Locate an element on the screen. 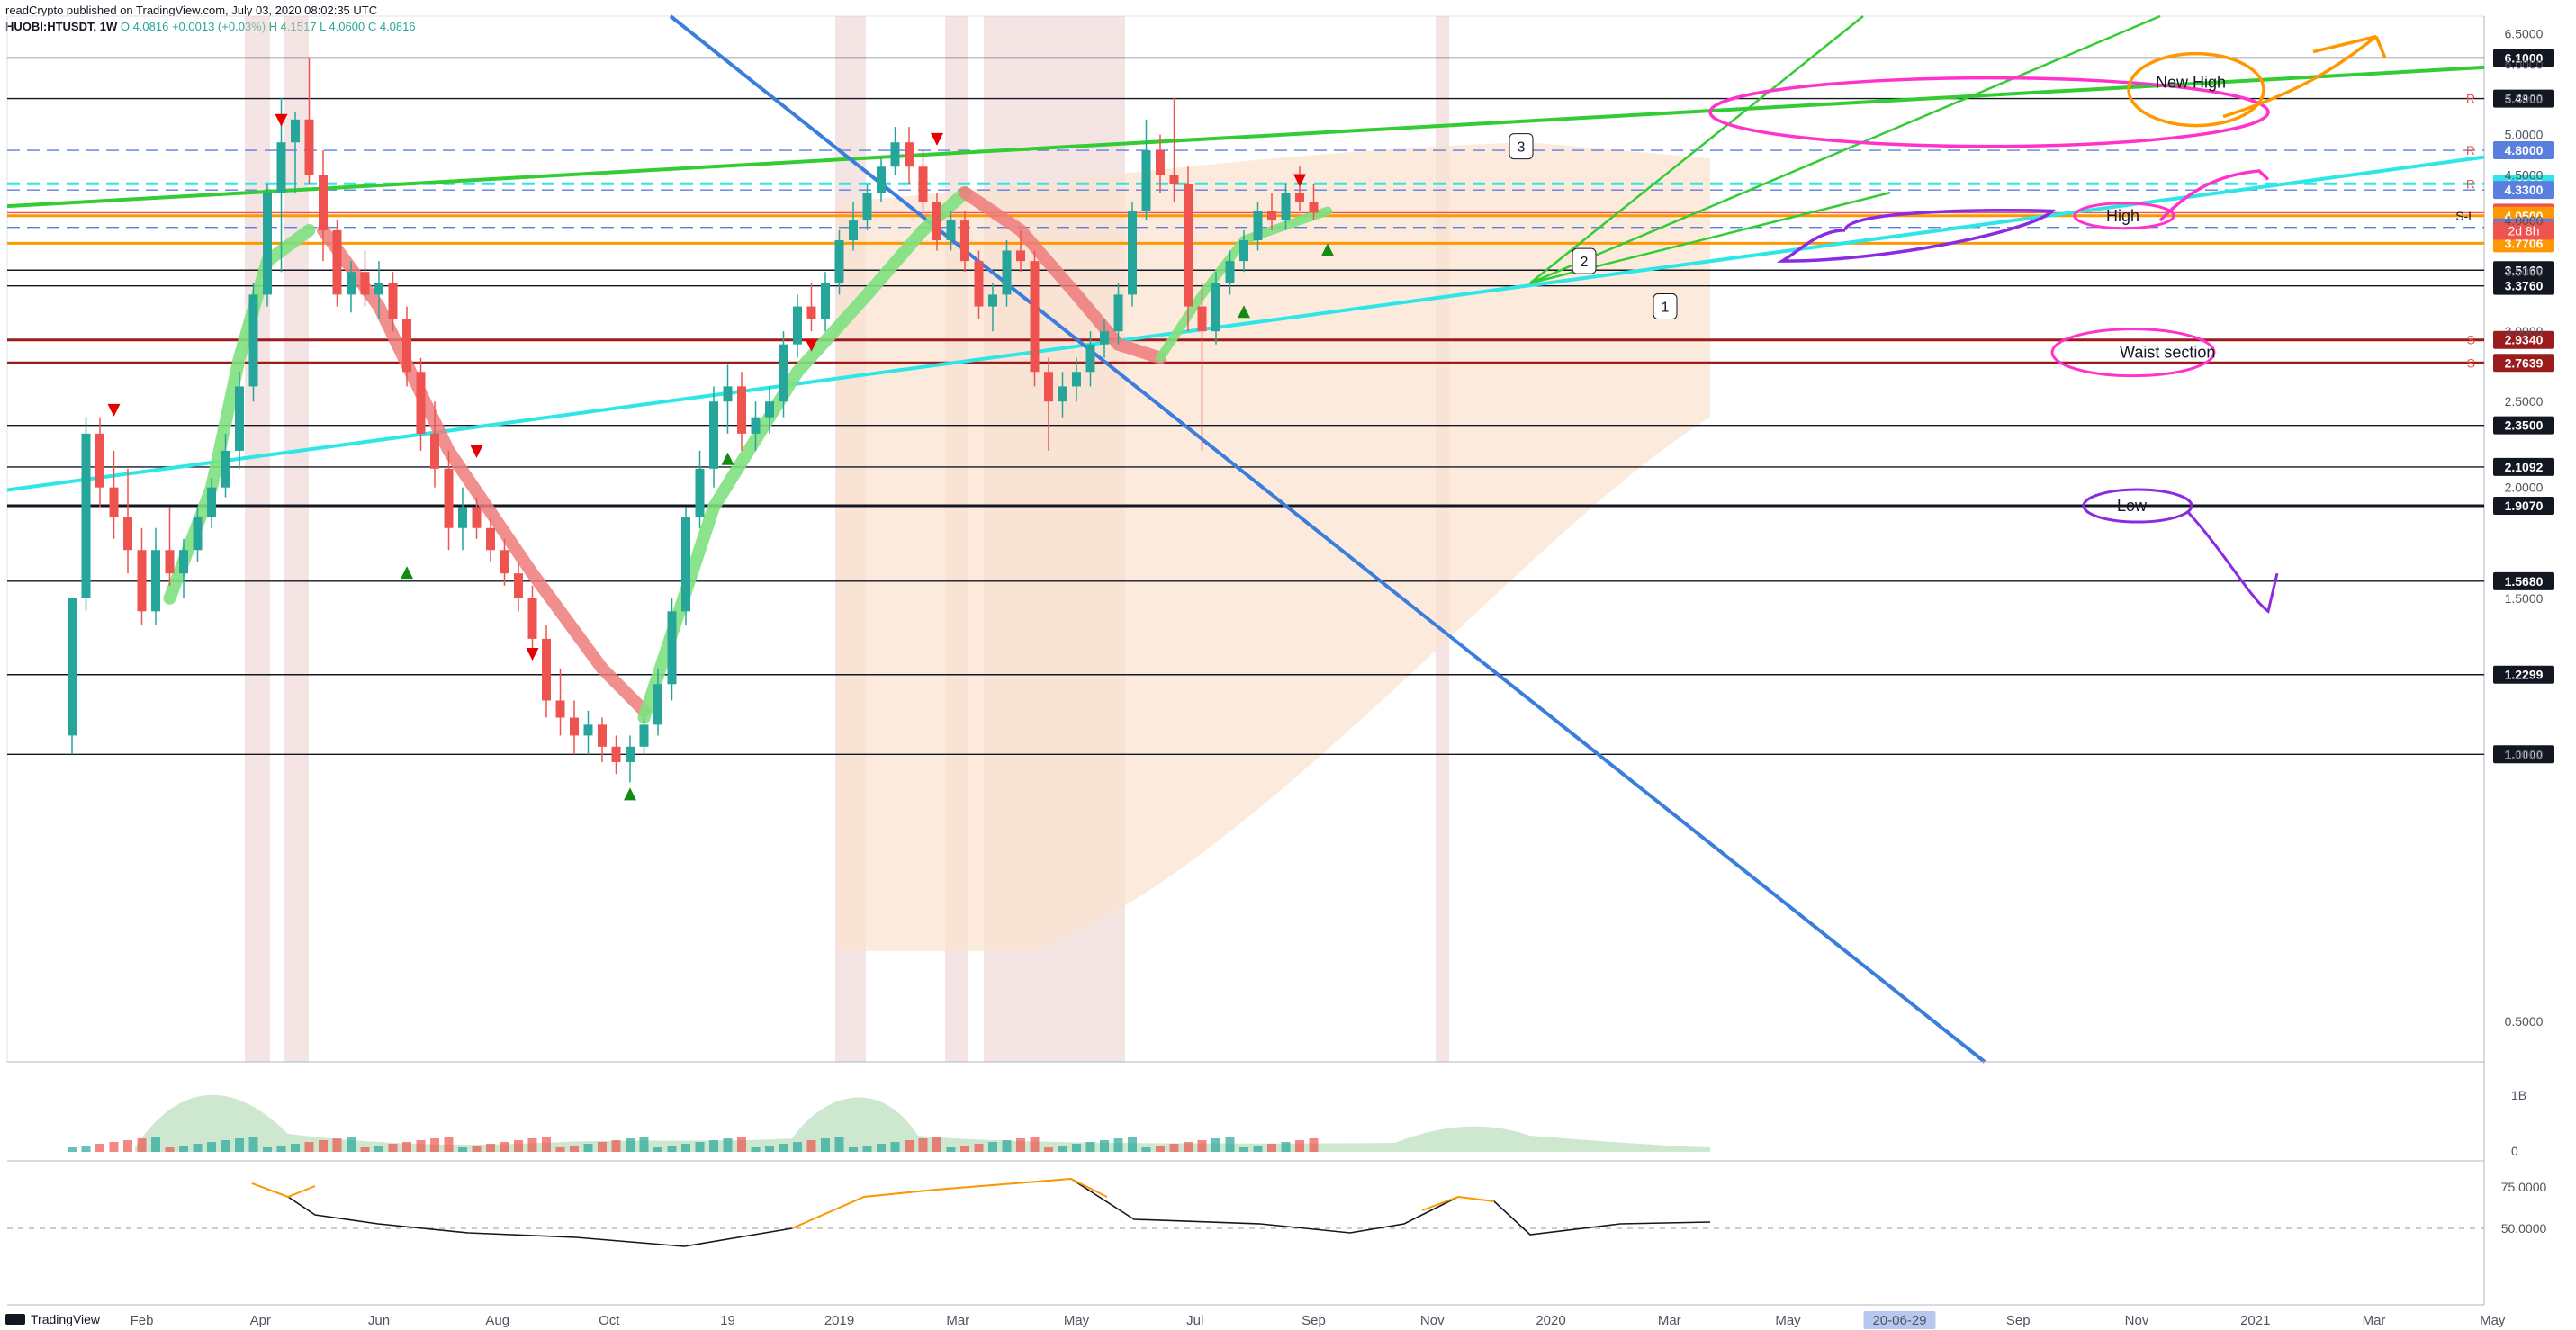 Image resolution: width=2576 pixels, height=1330 pixels. x-tick-label: May is located at coordinates (2493, 1320).